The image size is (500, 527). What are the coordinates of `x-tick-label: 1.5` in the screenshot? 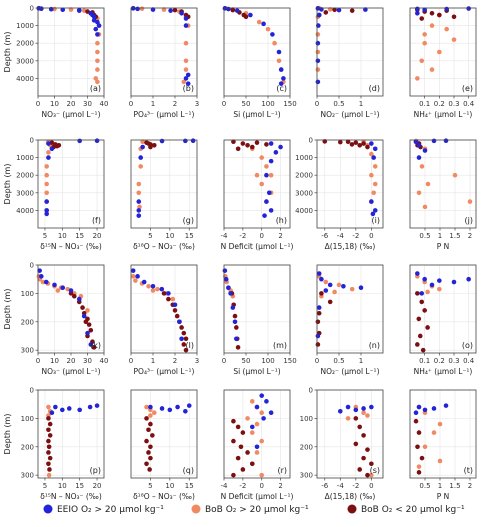 It's located at (454, 236).